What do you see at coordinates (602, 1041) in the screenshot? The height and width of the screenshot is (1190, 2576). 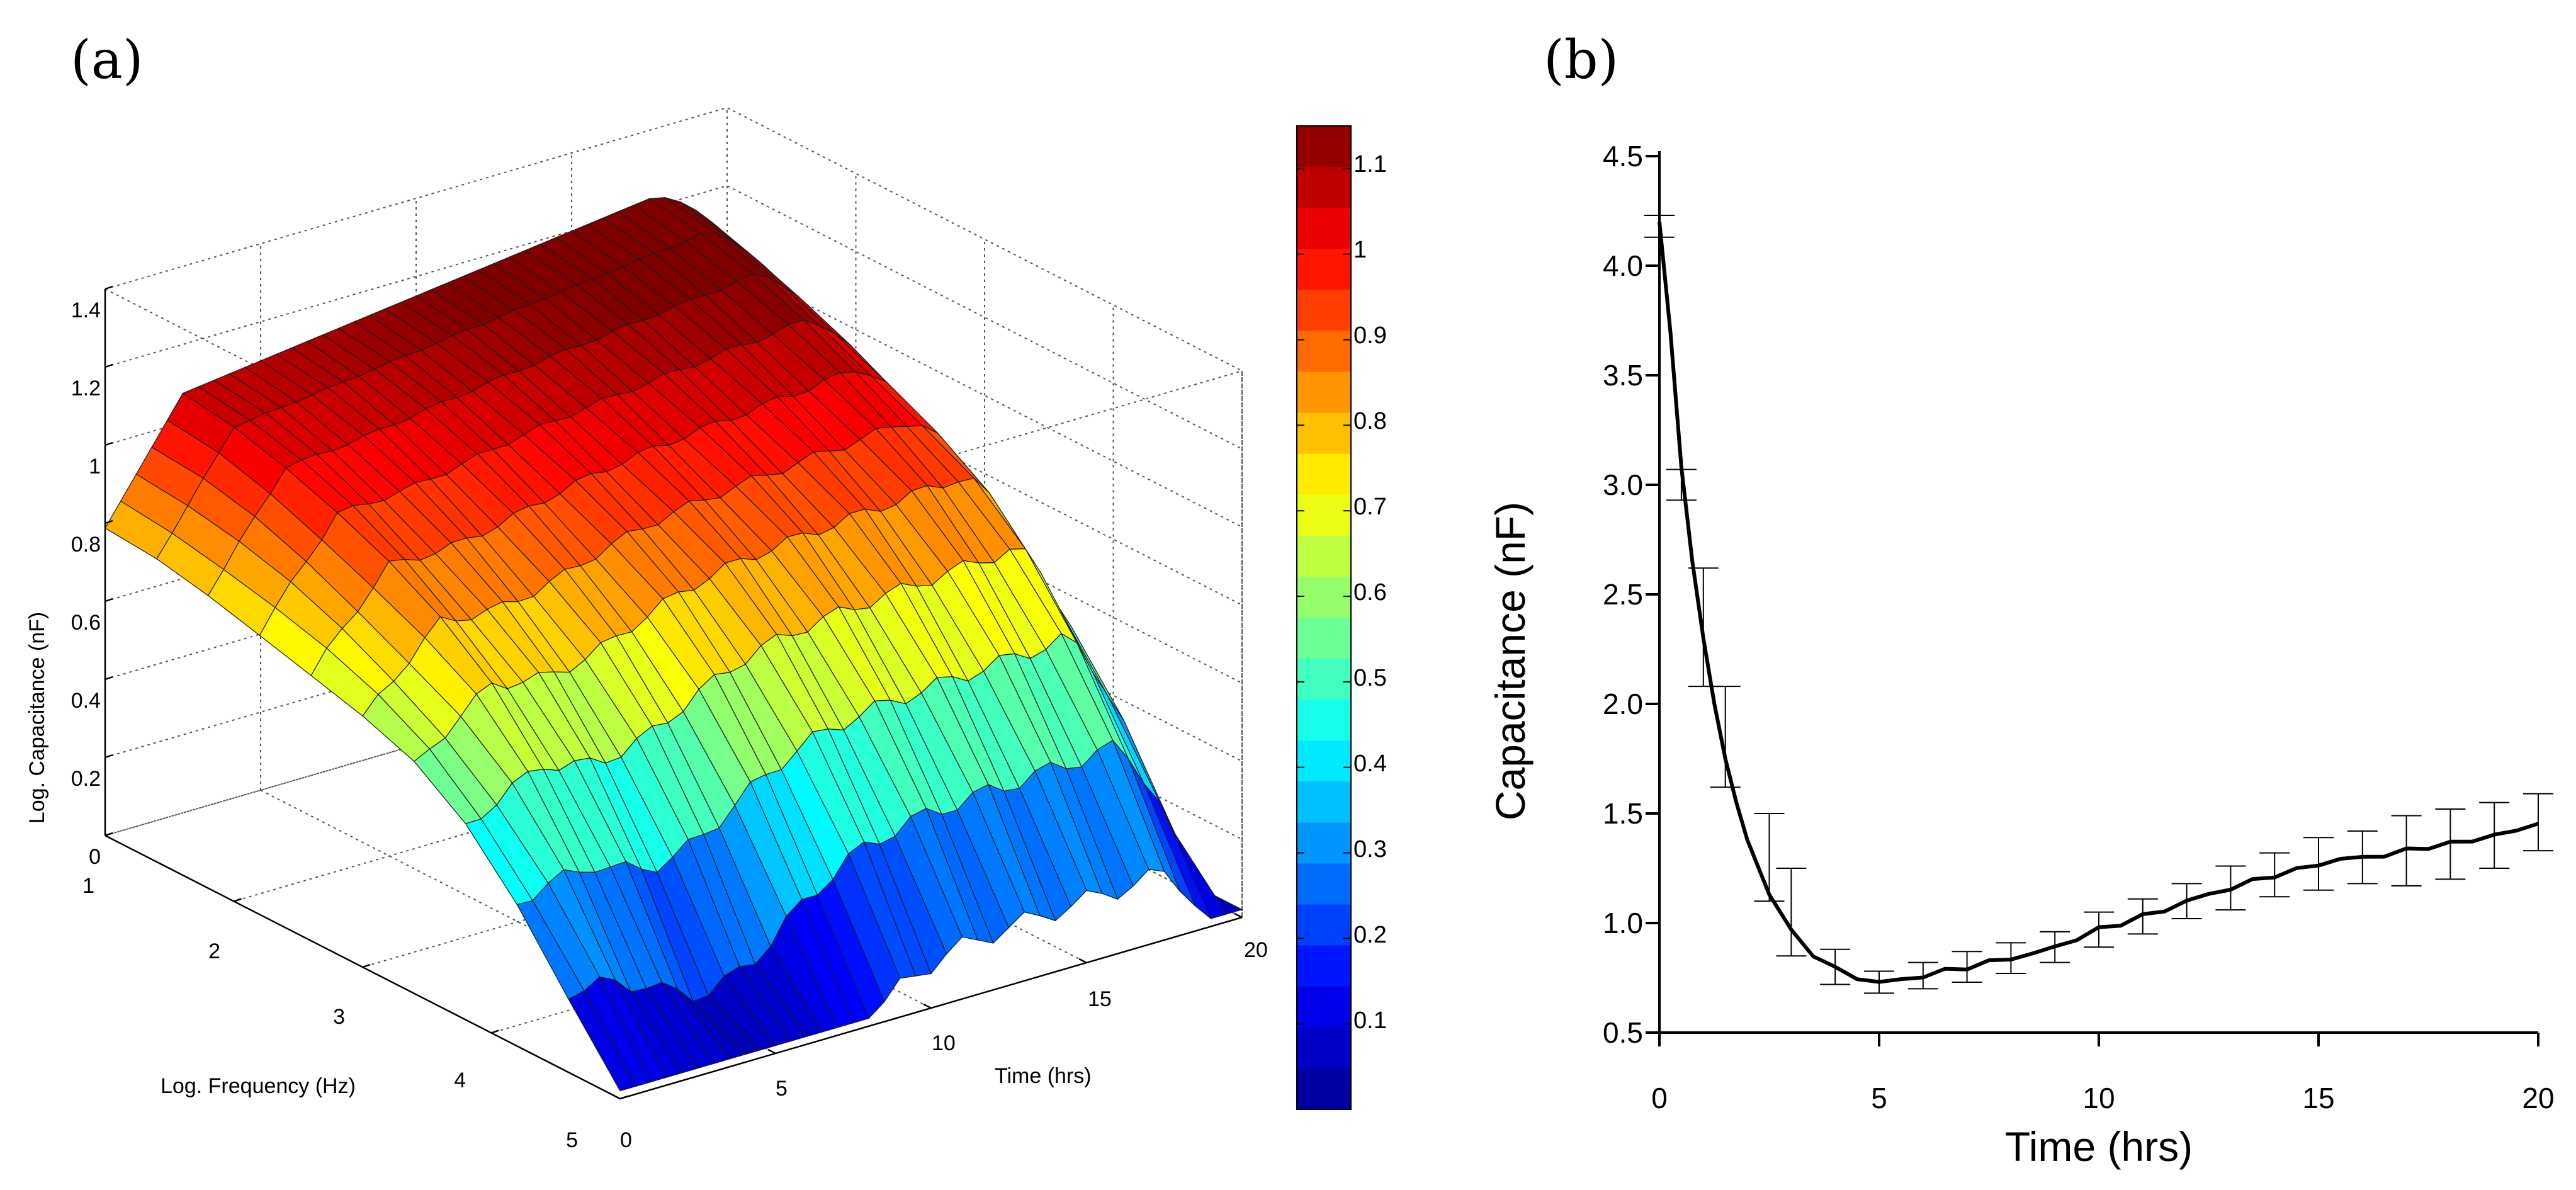 I see `surface-patch` at bounding box center [602, 1041].